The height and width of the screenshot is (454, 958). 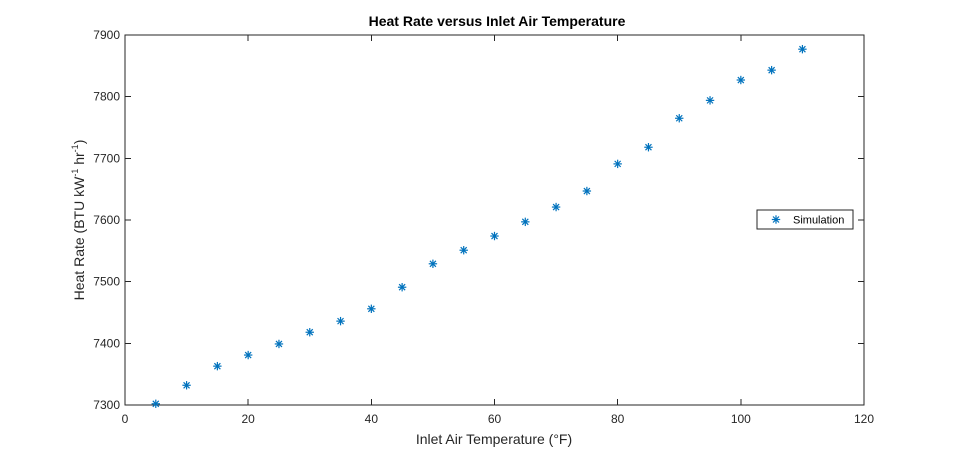 What do you see at coordinates (79, 160) in the screenshot?
I see `y-axis-label-middle: hr` at bounding box center [79, 160].